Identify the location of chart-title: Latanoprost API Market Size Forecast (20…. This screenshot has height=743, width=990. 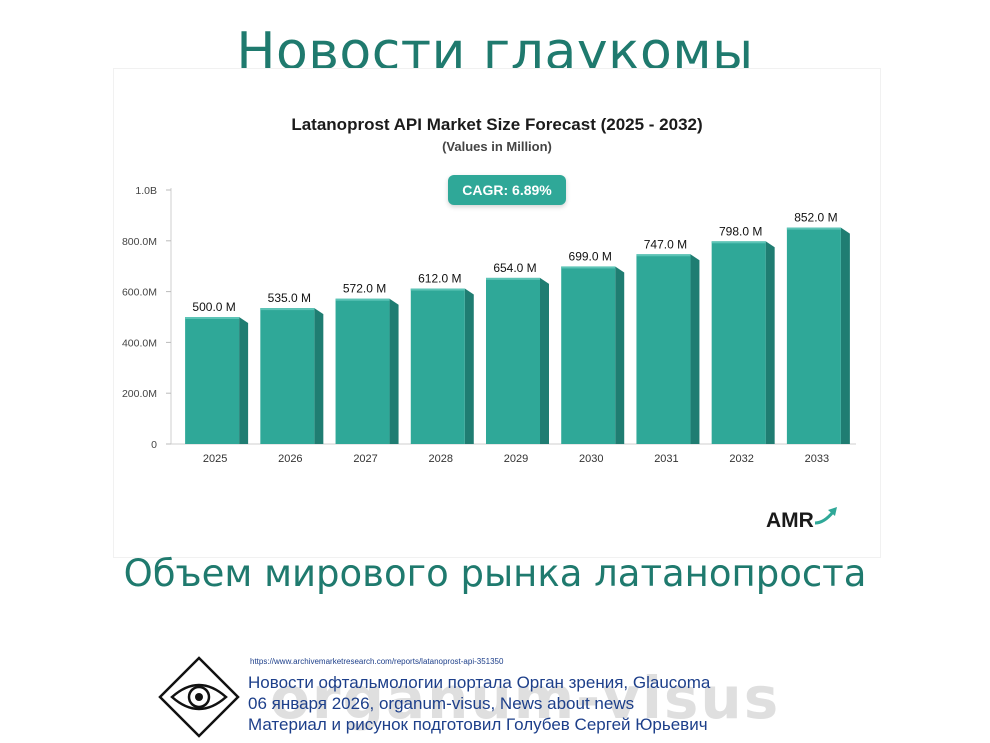
(497, 124).